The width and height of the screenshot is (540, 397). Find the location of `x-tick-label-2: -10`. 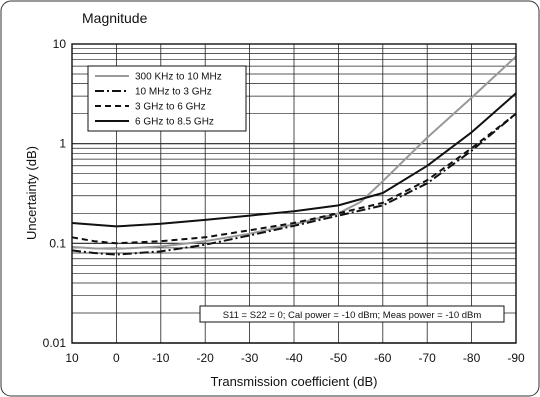

x-tick-label-2: -10 is located at coordinates (161, 358).